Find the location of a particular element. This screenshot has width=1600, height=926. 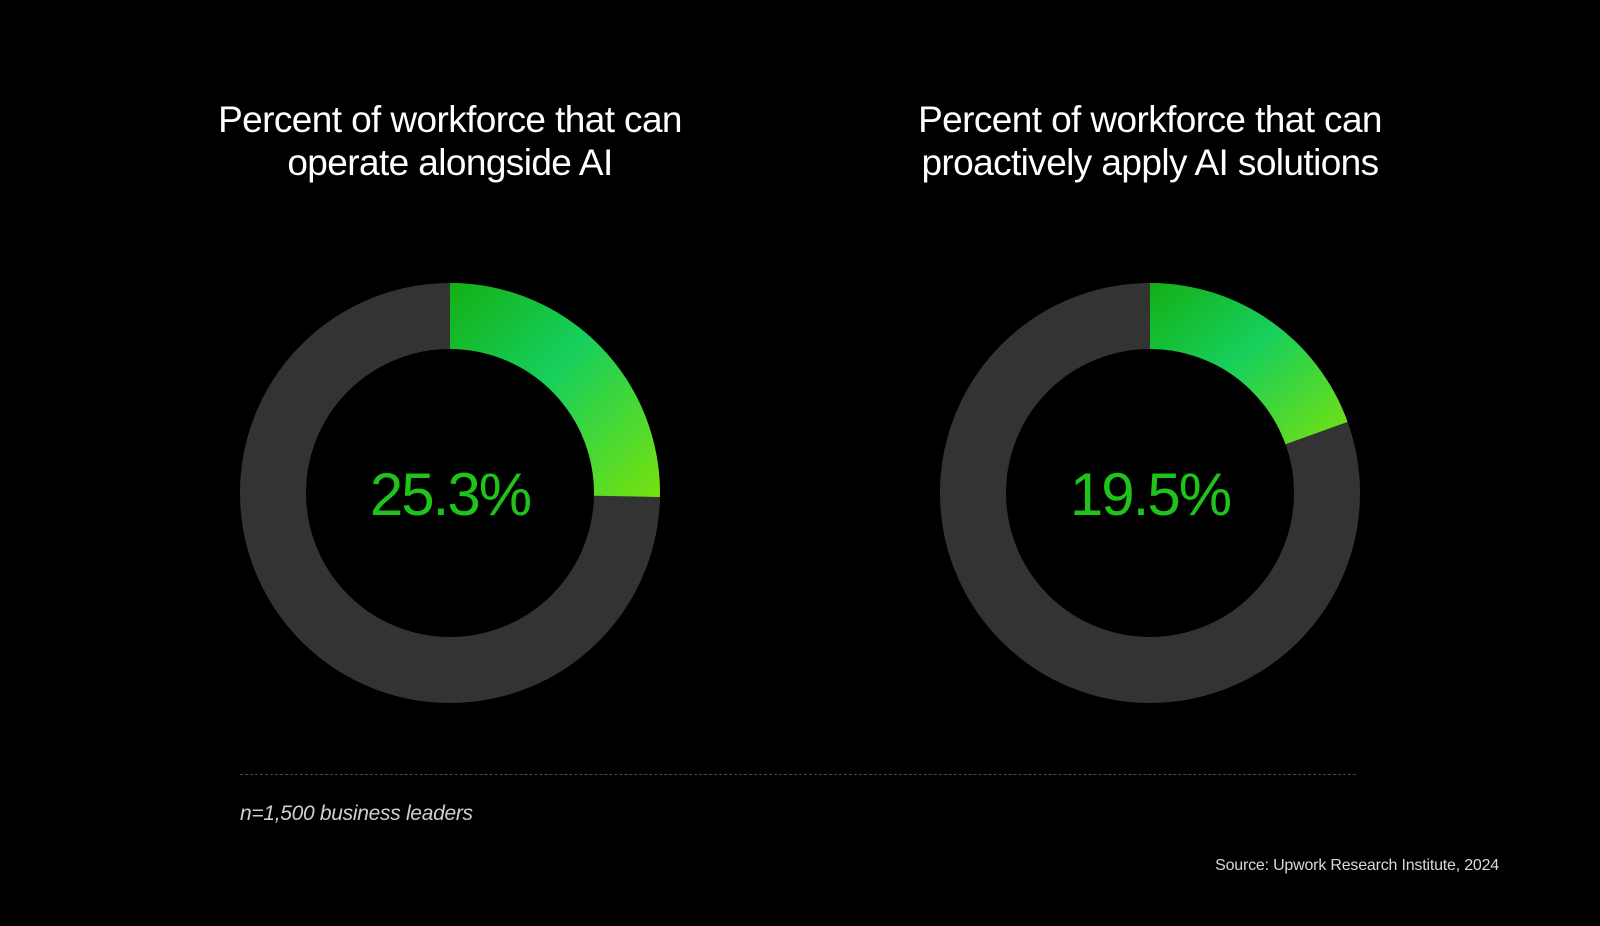

chart-title-line-2: operate alongside AI is located at coordinates (450, 162).